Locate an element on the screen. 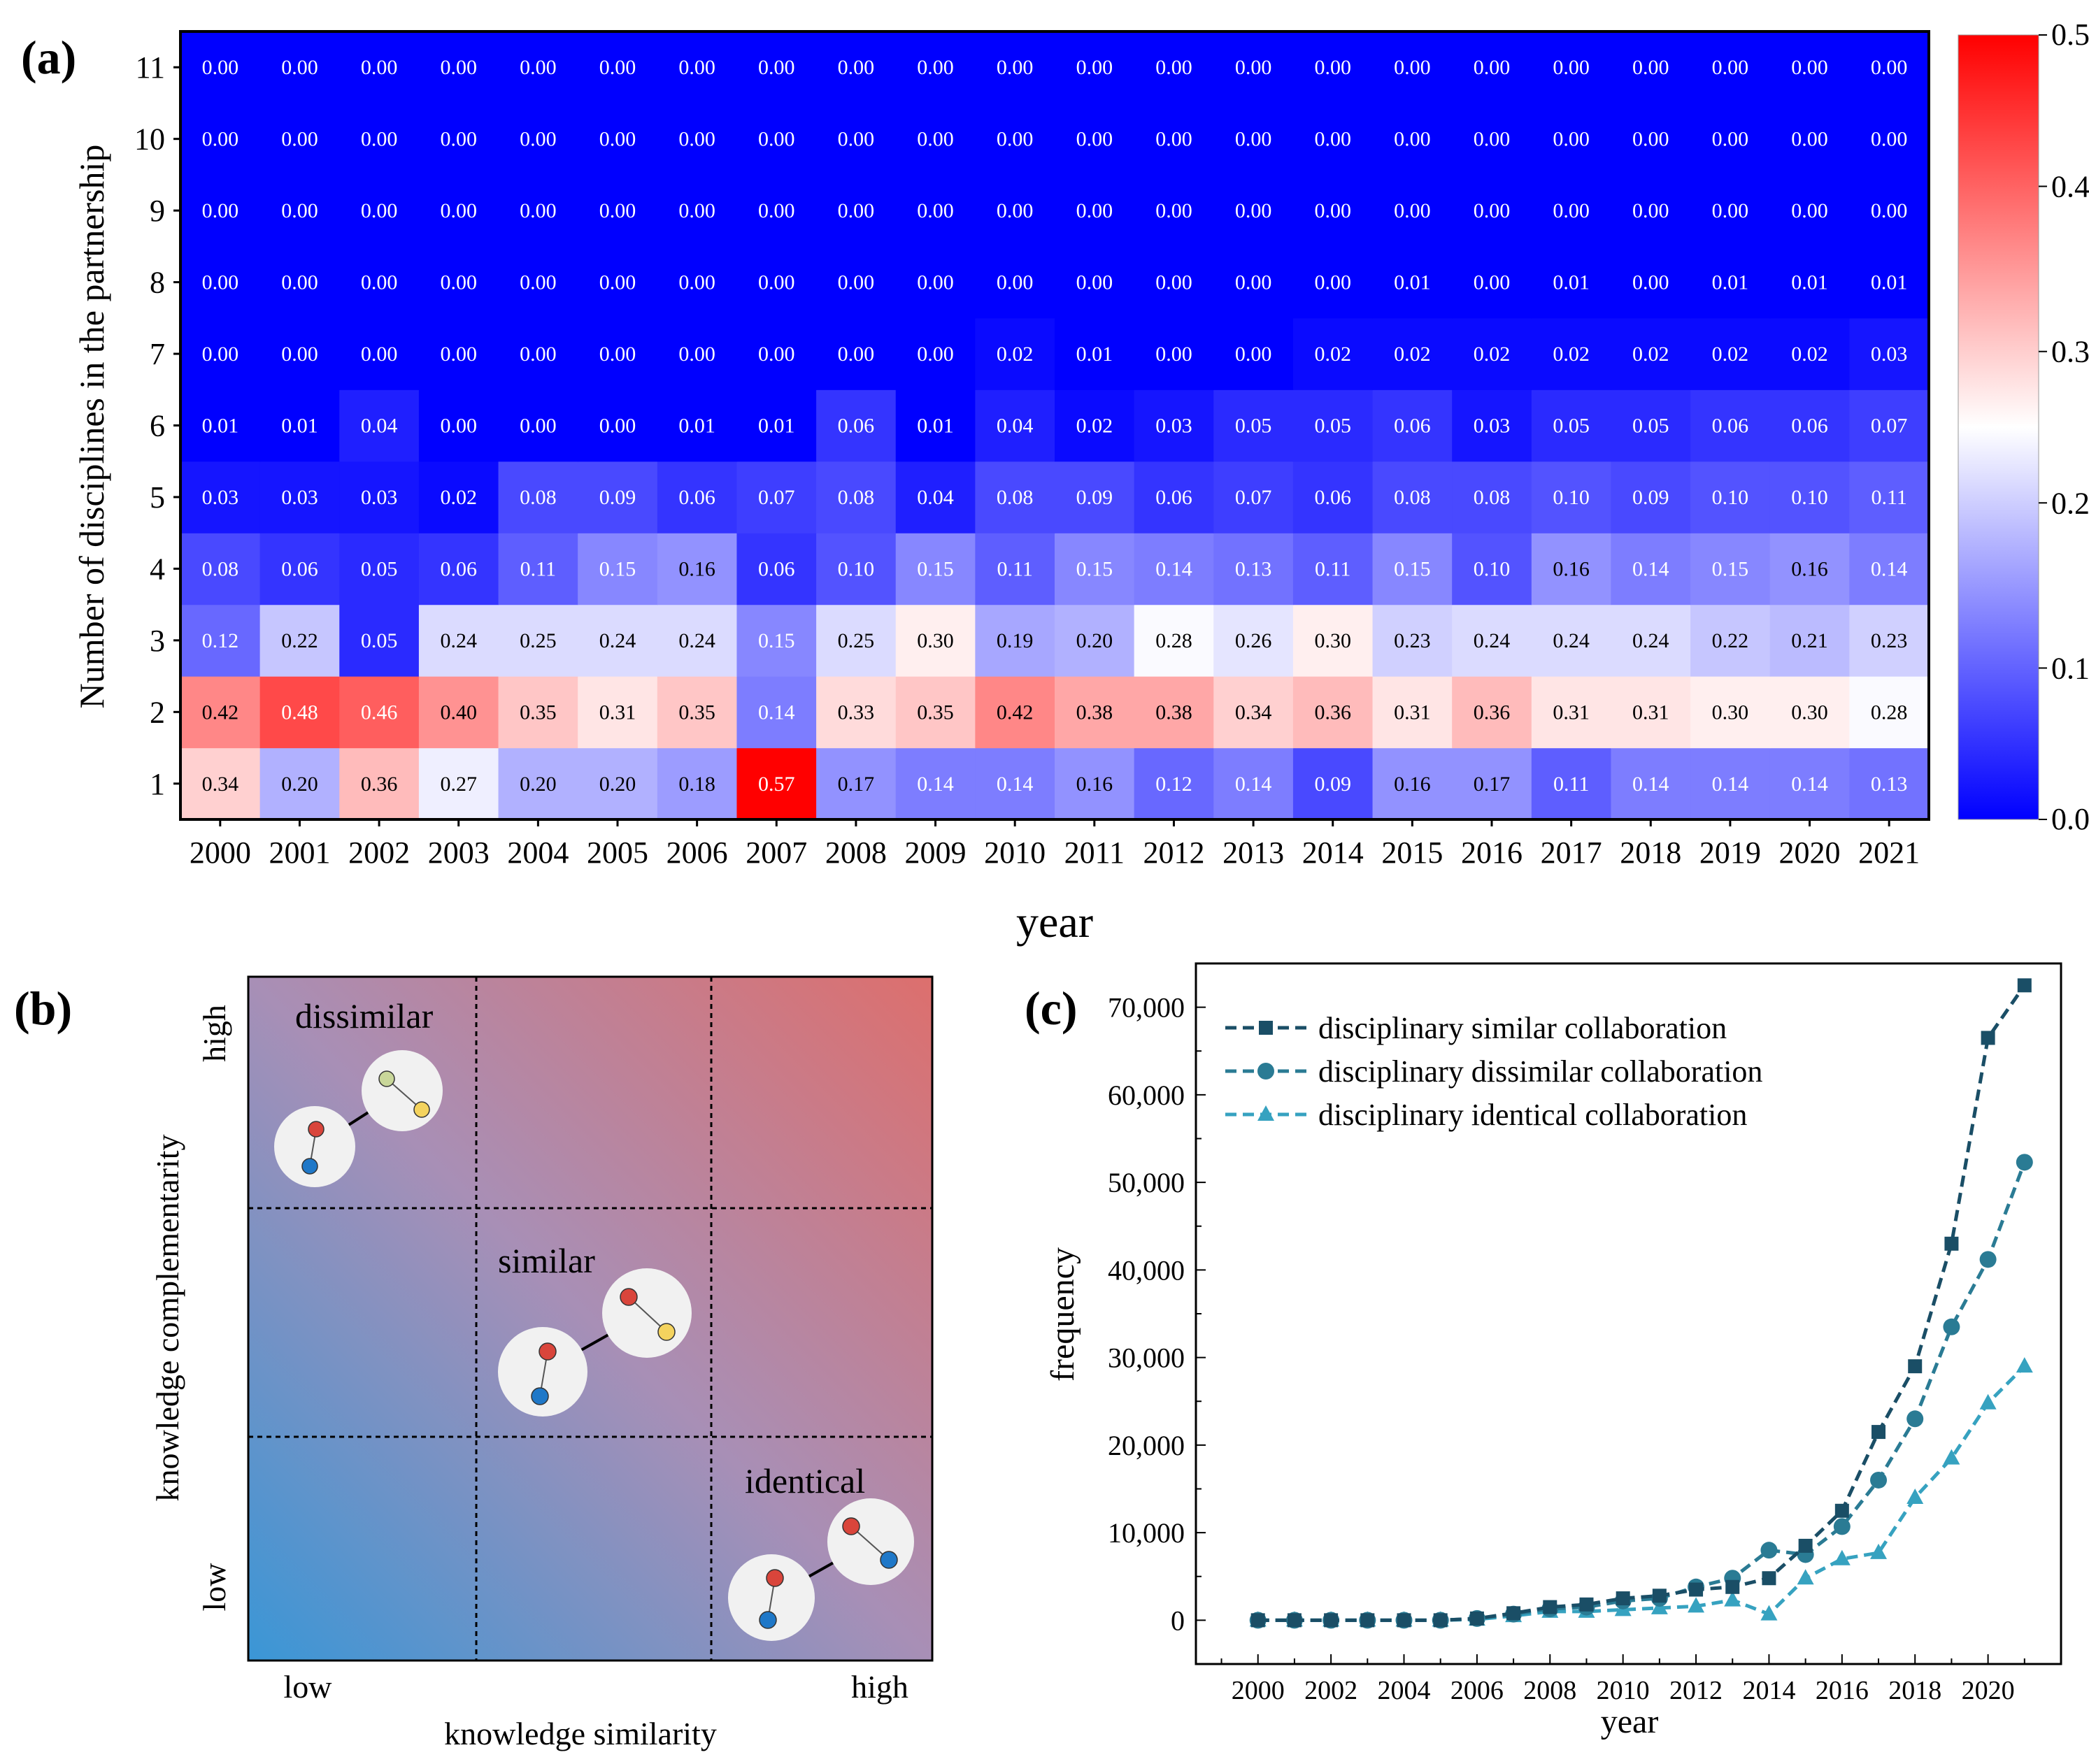 The width and height of the screenshot is (2089, 1764). y-tick-label: 2 is located at coordinates (157, 712).